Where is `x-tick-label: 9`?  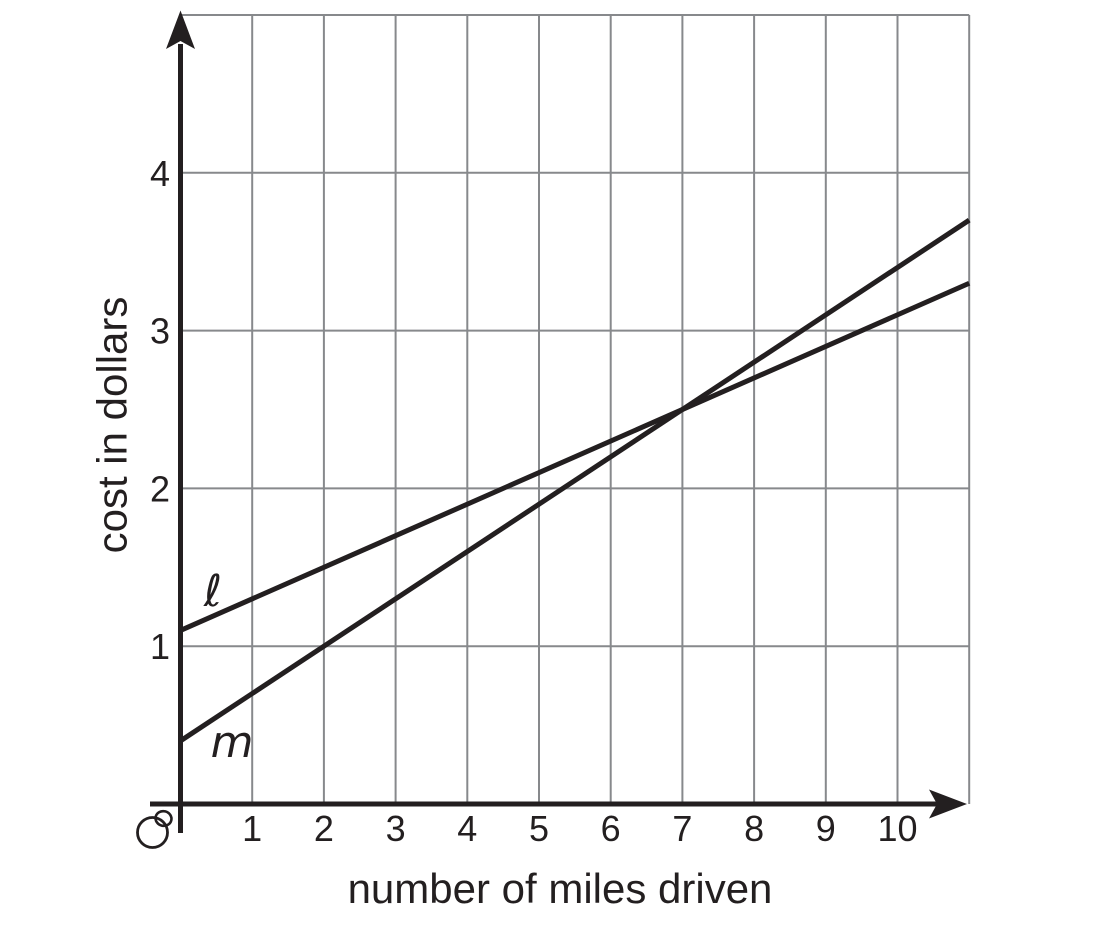 x-tick-label: 9 is located at coordinates (826, 828).